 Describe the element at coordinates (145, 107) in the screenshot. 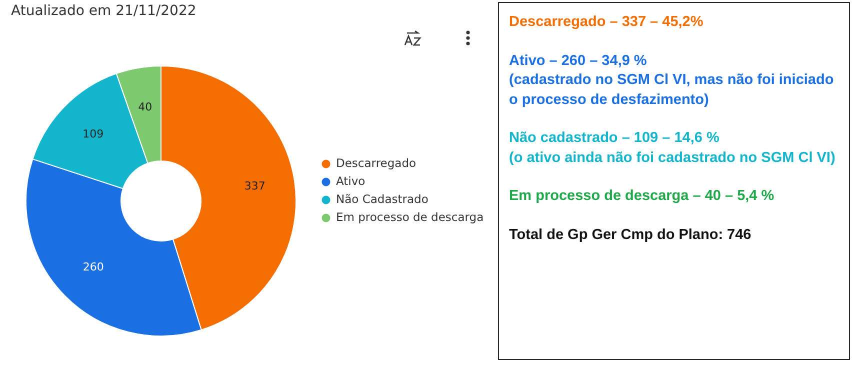

I see `data-label: 40` at that location.